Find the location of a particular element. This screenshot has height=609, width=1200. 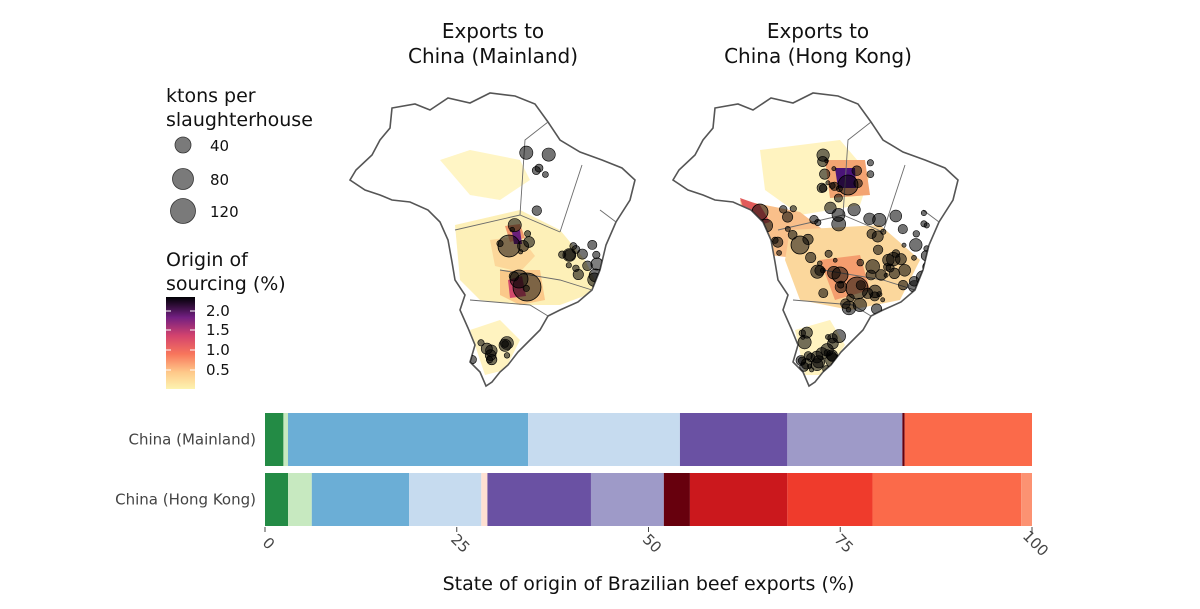

x-tick-label: 0 is located at coordinates (268, 543).